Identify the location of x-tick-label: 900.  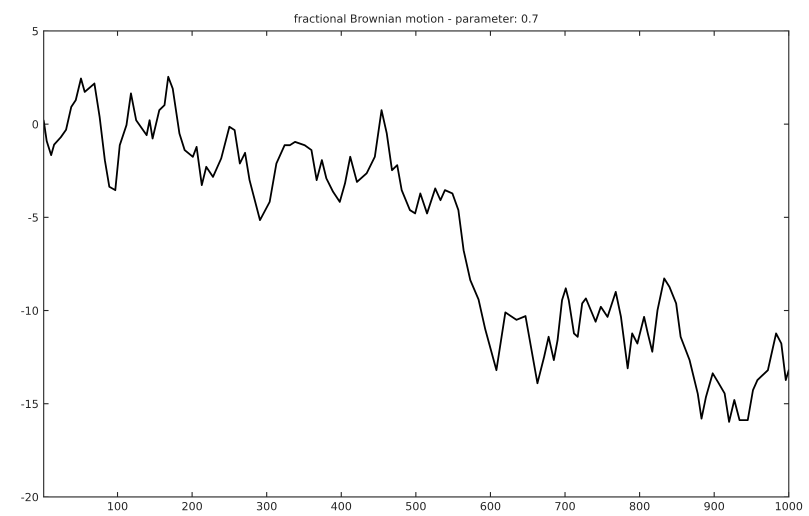
(714, 506).